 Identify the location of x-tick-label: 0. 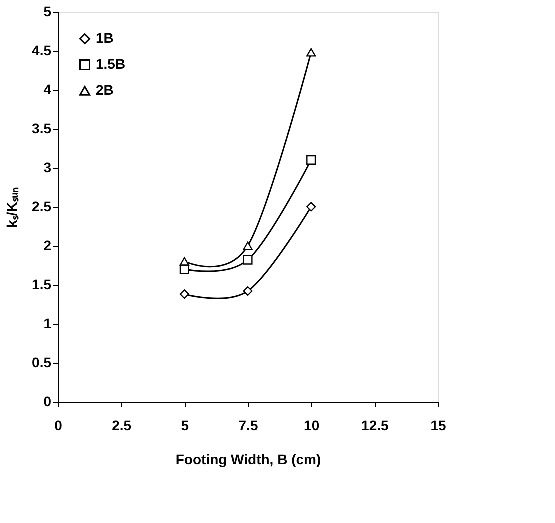
(58, 426).